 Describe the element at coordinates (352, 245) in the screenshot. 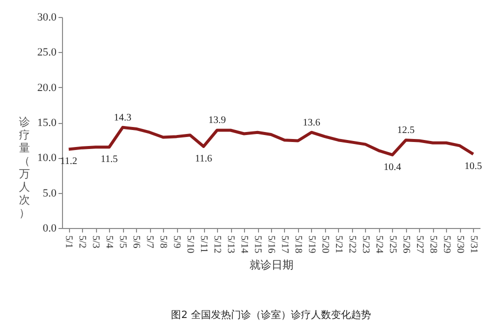

I see `x-tick-label: 5/22` at that location.